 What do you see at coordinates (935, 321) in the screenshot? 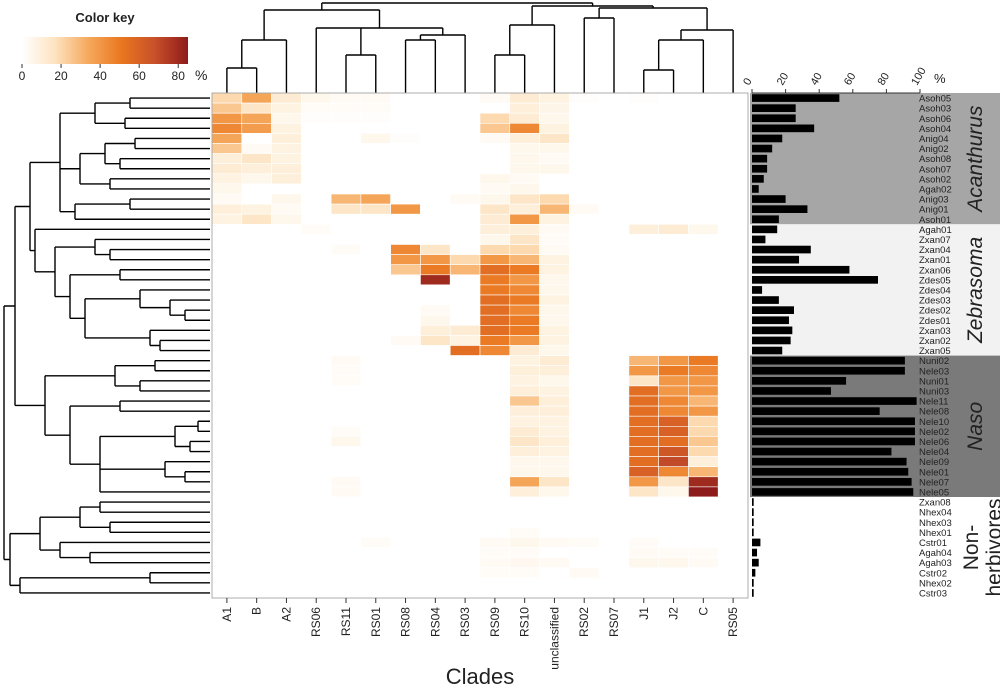
I see `row-label: Zdes01` at bounding box center [935, 321].